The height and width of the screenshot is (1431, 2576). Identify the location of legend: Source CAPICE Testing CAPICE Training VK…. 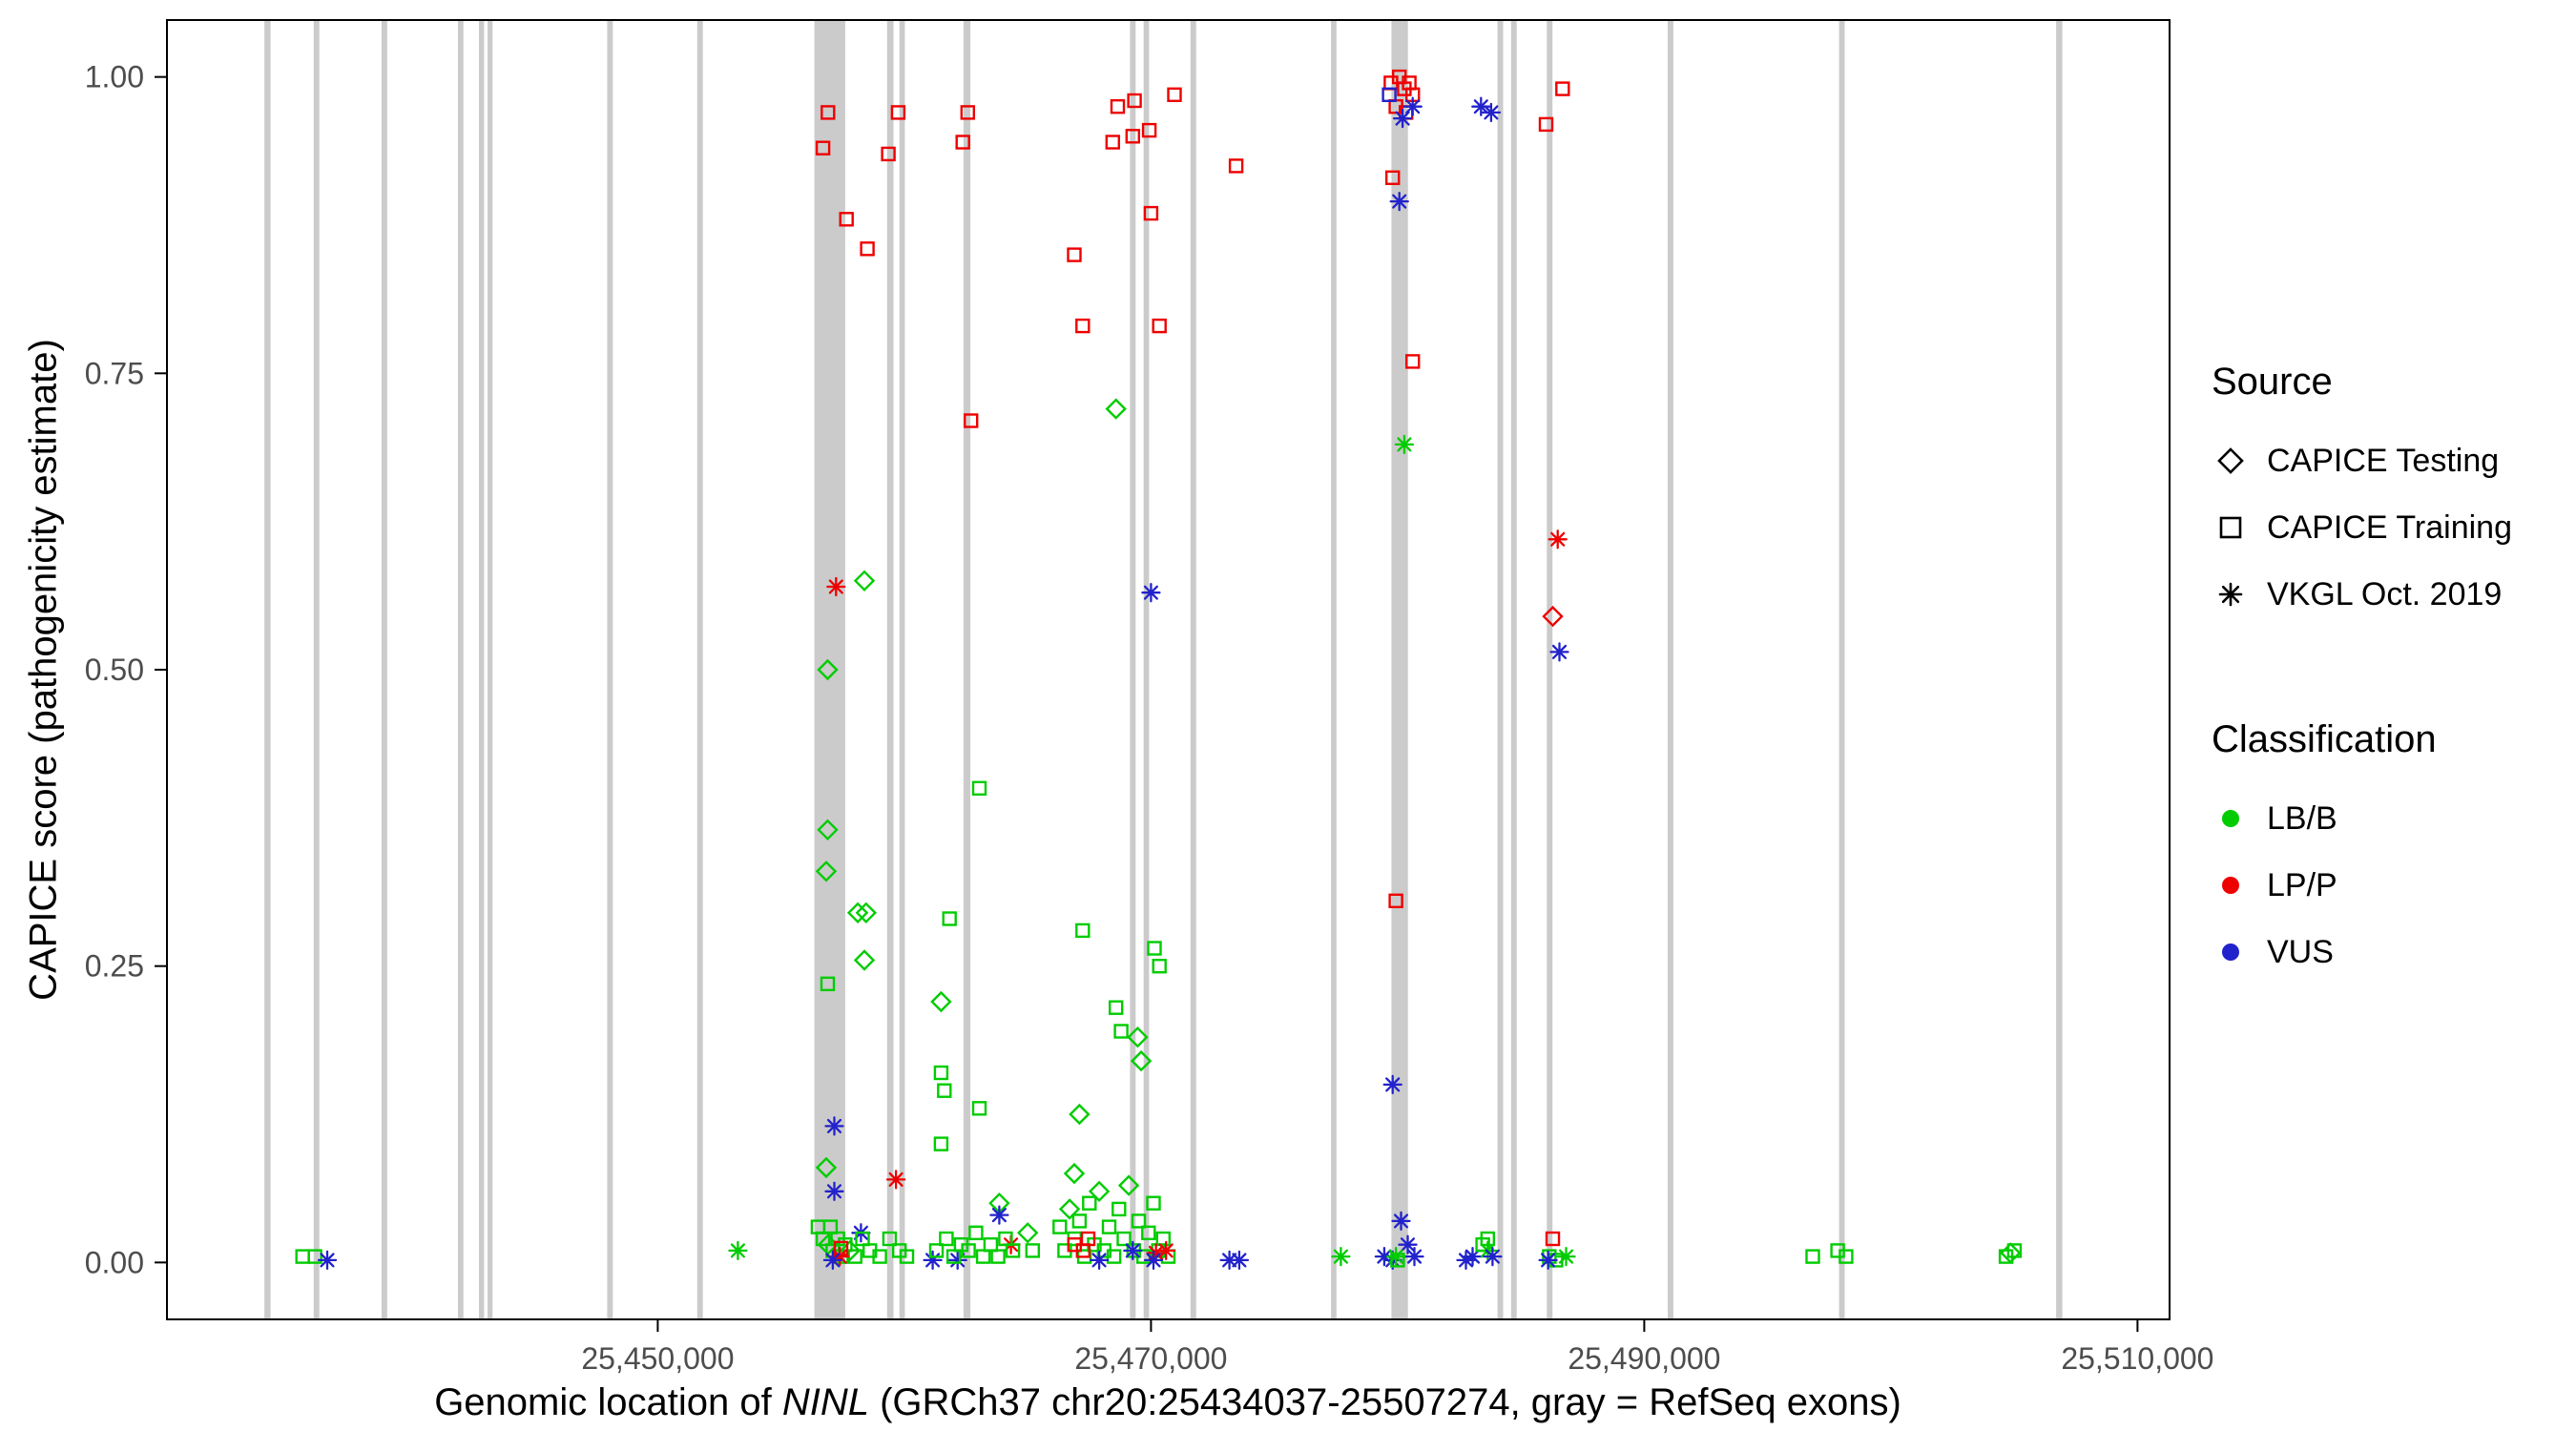
(2362, 680).